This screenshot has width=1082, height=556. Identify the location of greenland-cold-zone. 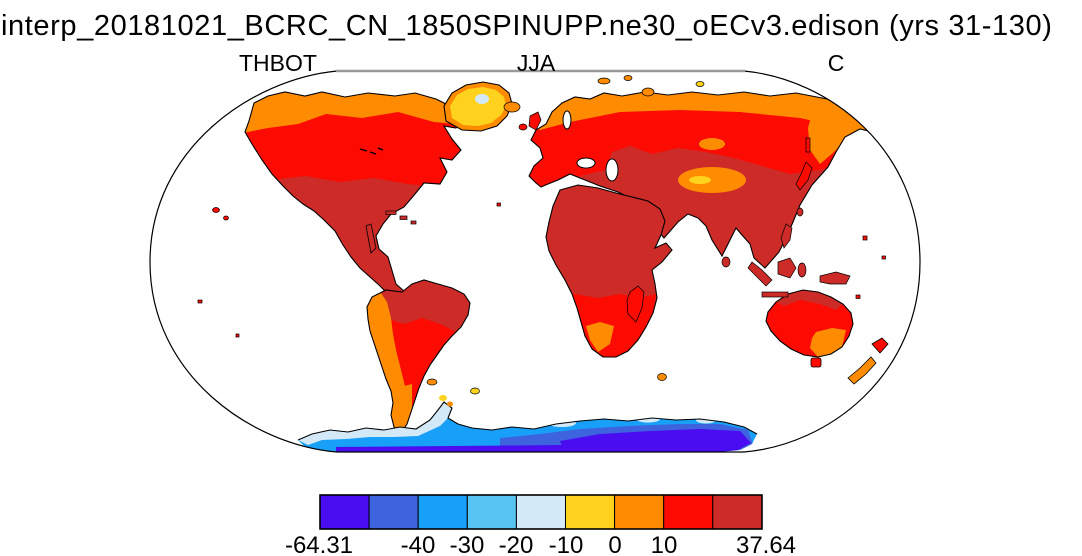
(478, 106).